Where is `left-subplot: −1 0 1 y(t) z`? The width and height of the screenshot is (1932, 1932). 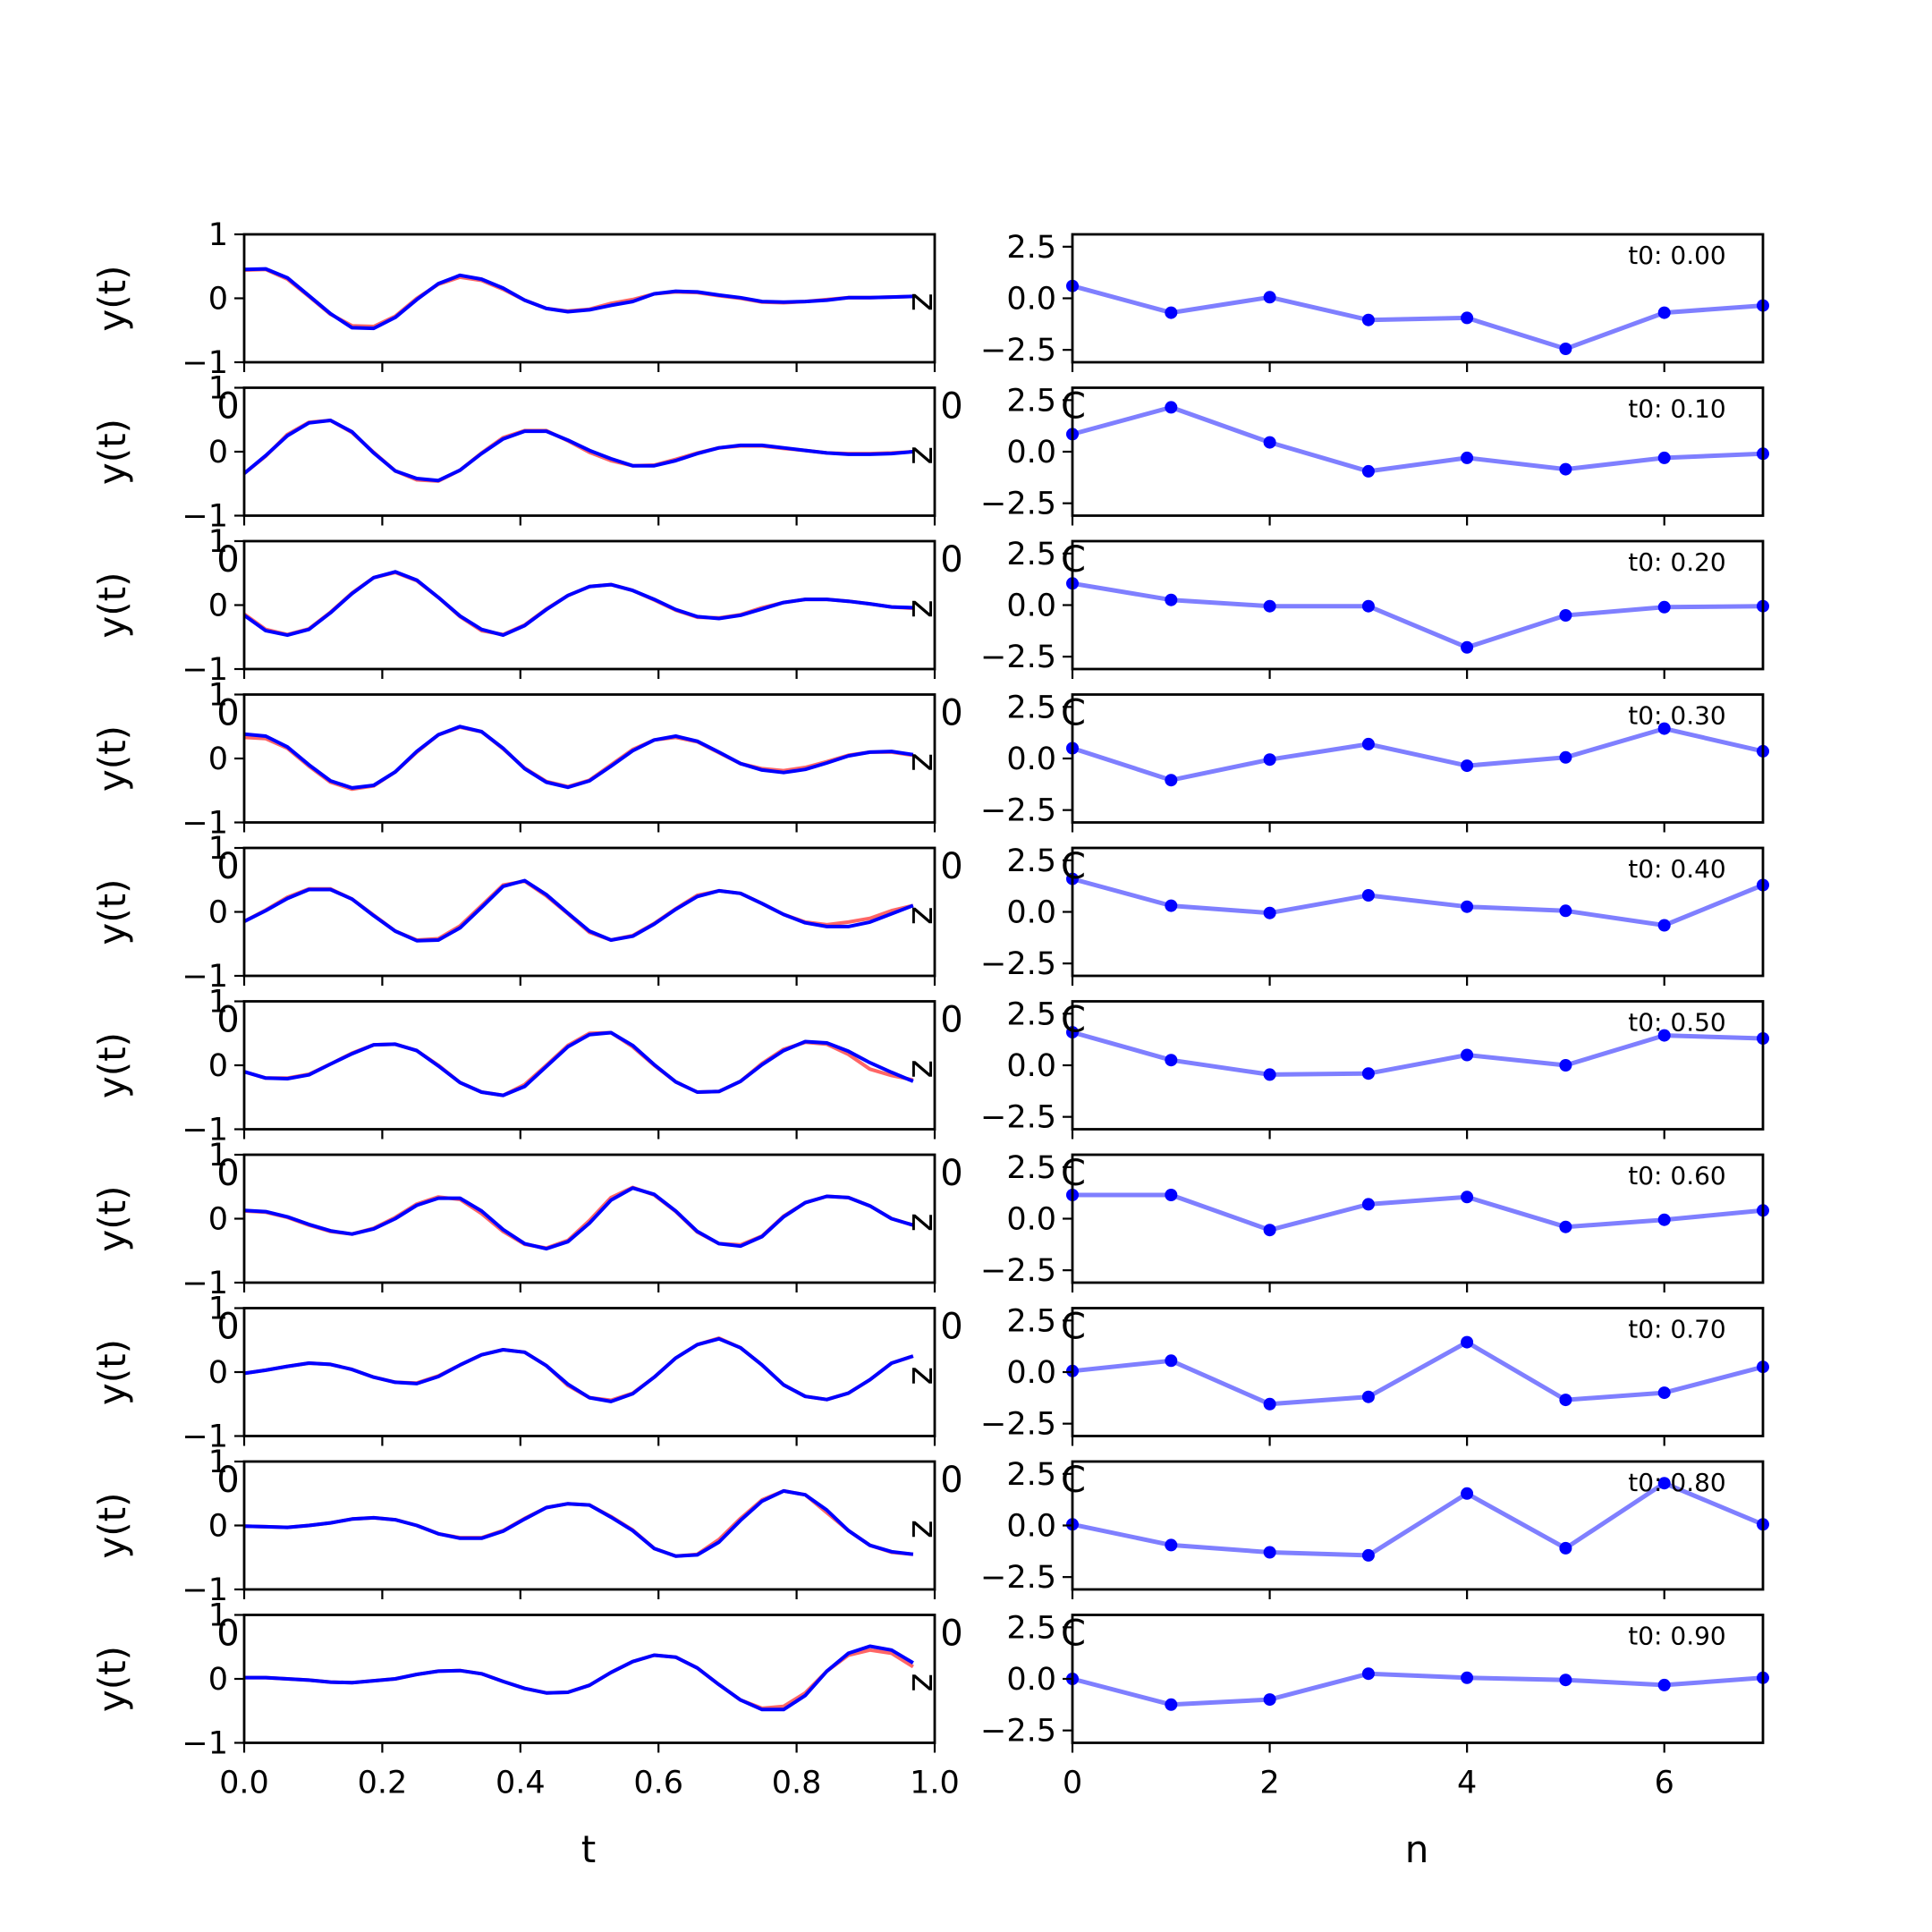
left-subplot: −1 0 1 y(t) z is located at coordinates (517, 299).